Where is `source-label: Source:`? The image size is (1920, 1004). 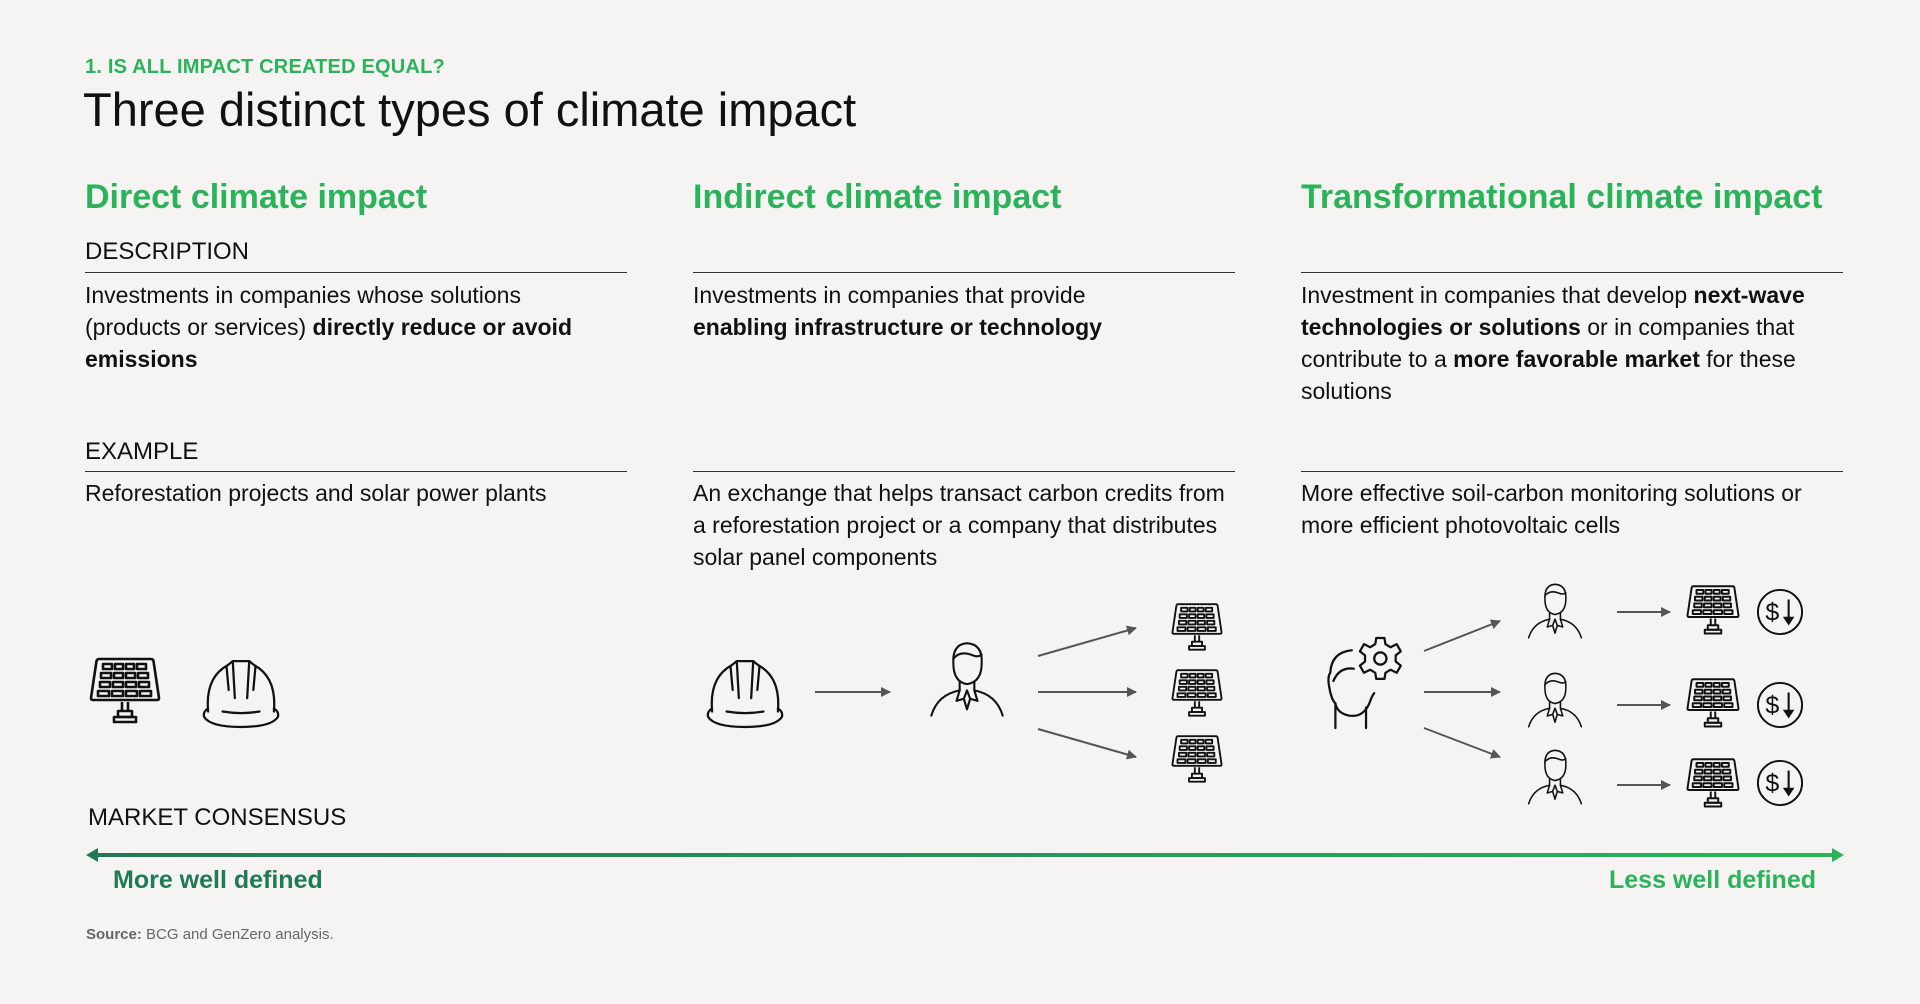
source-label: Source: is located at coordinates (114, 934).